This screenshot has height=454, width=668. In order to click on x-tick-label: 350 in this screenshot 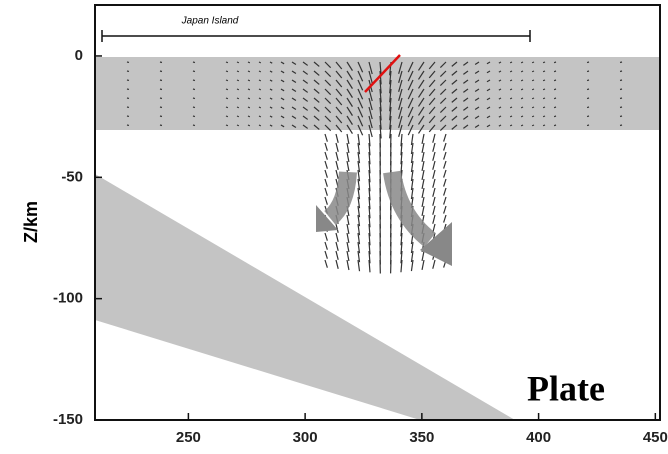, I will do `click(421, 437)`.